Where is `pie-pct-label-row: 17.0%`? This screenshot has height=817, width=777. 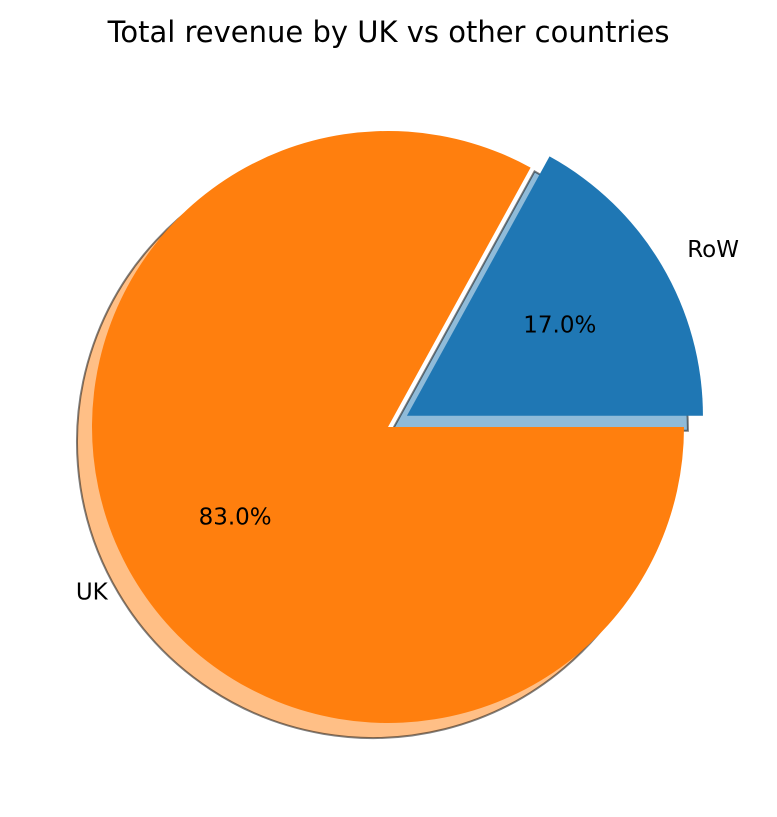
pie-pct-label-row: 17.0% is located at coordinates (559, 325).